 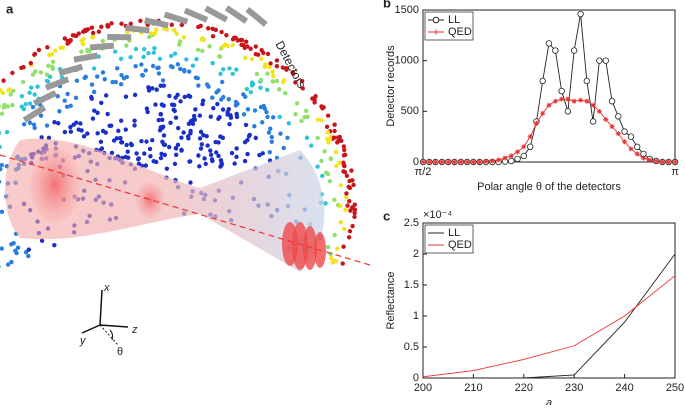 I want to click on y-tick-label: 1, so click(x=416, y=316).